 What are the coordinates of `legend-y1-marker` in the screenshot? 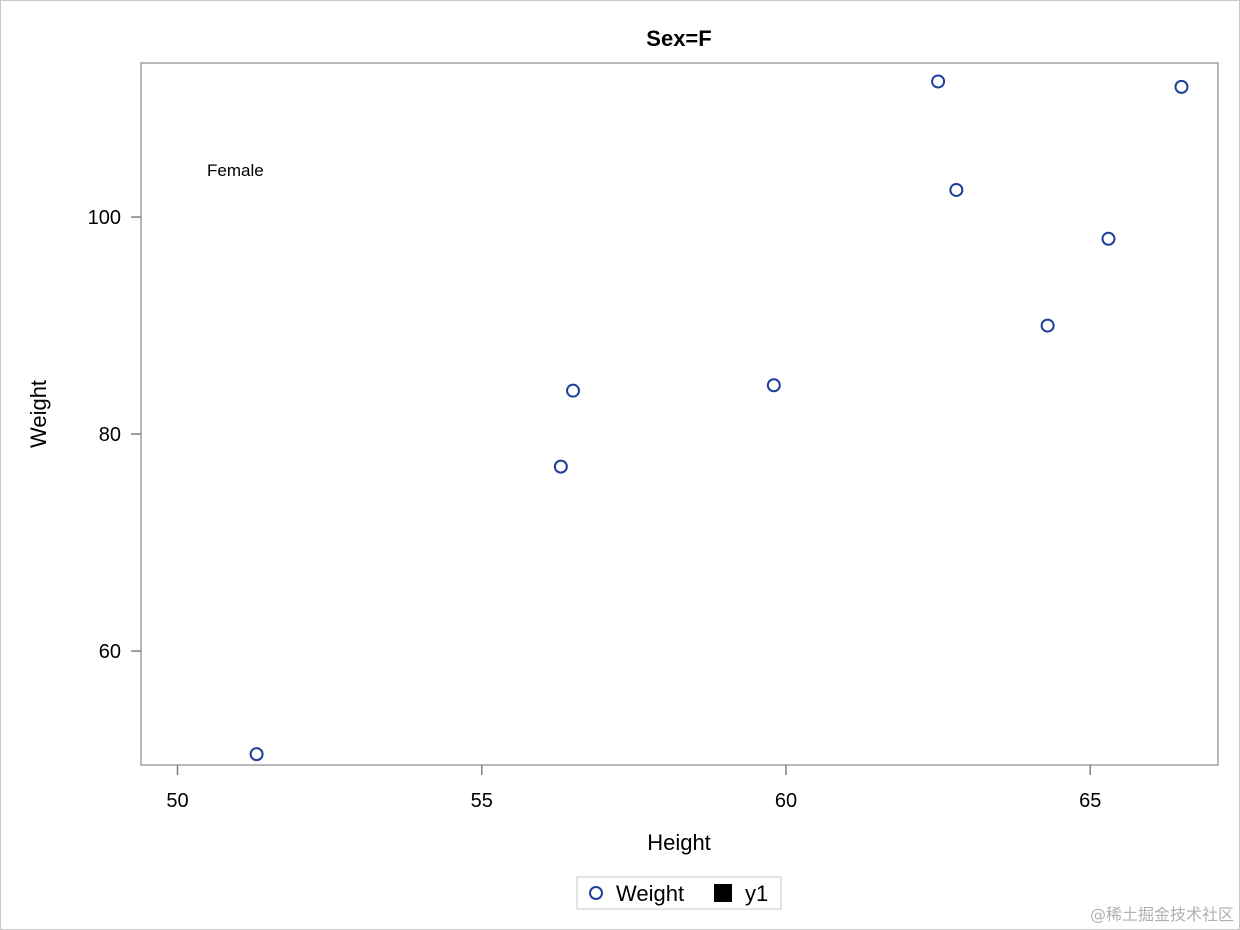 It's located at (723, 893).